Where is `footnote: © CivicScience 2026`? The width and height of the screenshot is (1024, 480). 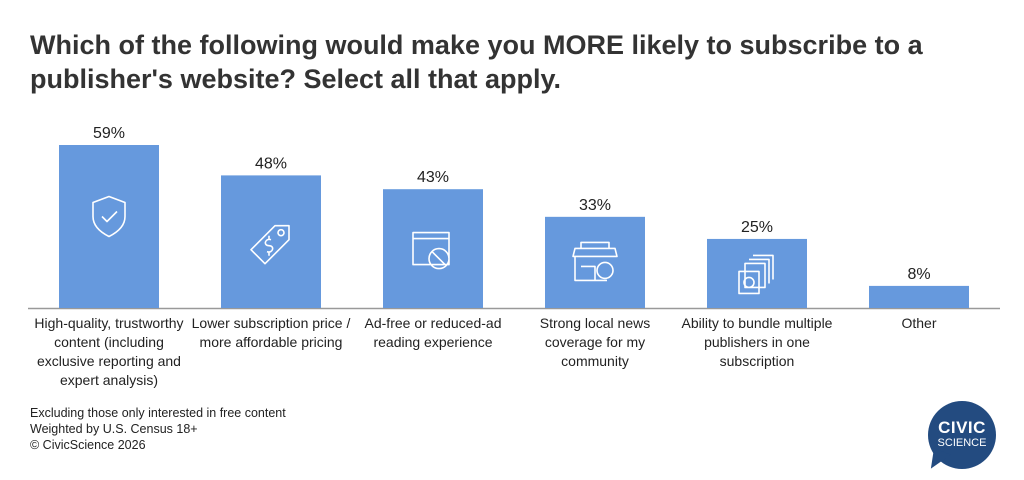
footnote: © CivicScience 2026 is located at coordinates (88, 445).